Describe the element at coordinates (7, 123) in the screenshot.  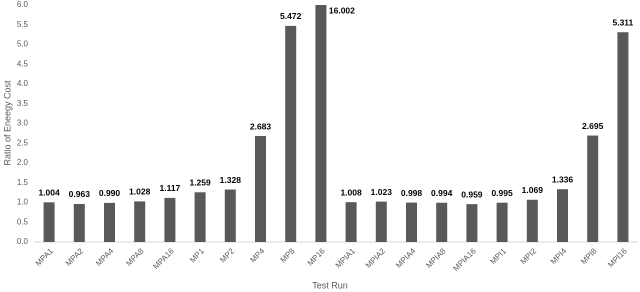
I see `y-axis-title: Ratio of Eneegy Cost` at that location.